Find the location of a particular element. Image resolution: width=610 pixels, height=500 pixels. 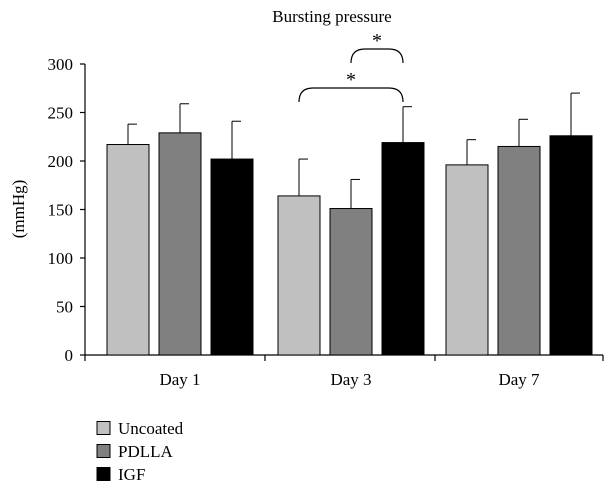

y-tick-label: 300 is located at coordinates (61, 64).